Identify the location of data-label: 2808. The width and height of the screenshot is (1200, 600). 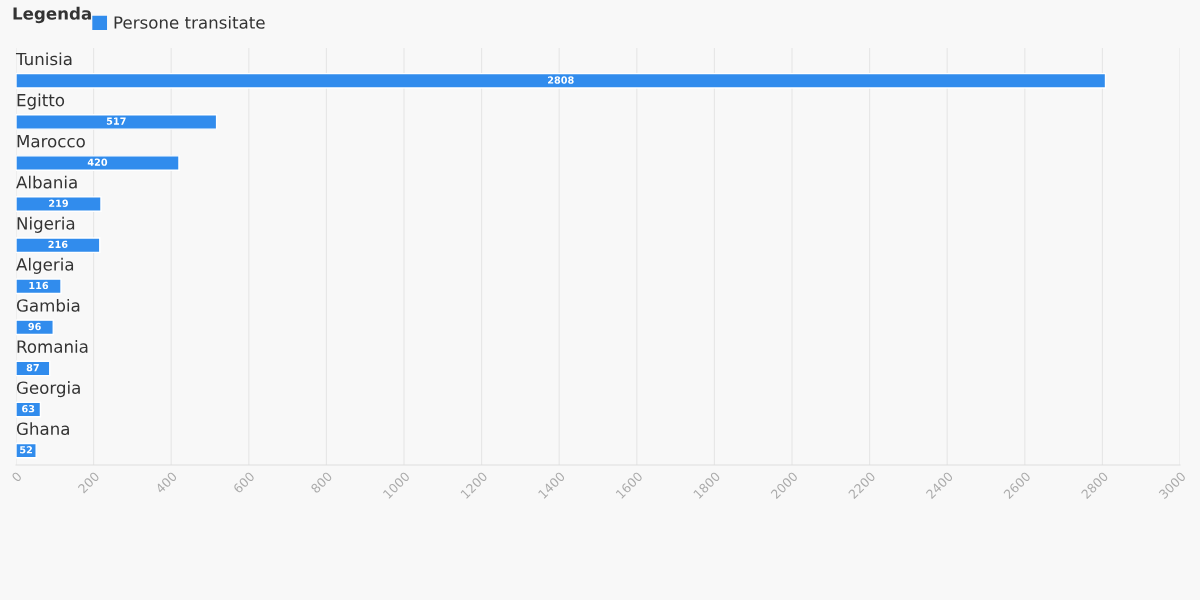
(560, 80).